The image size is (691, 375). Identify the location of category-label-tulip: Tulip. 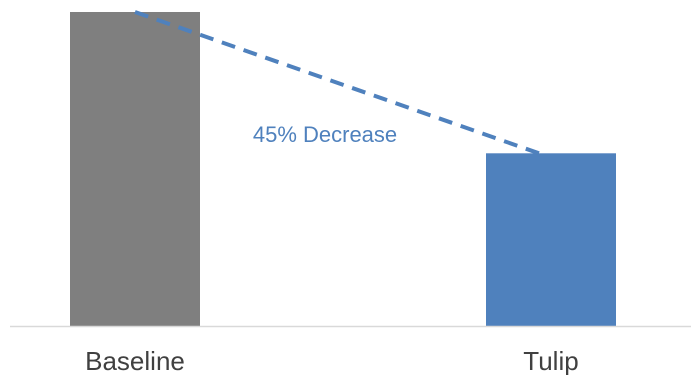
(550, 360).